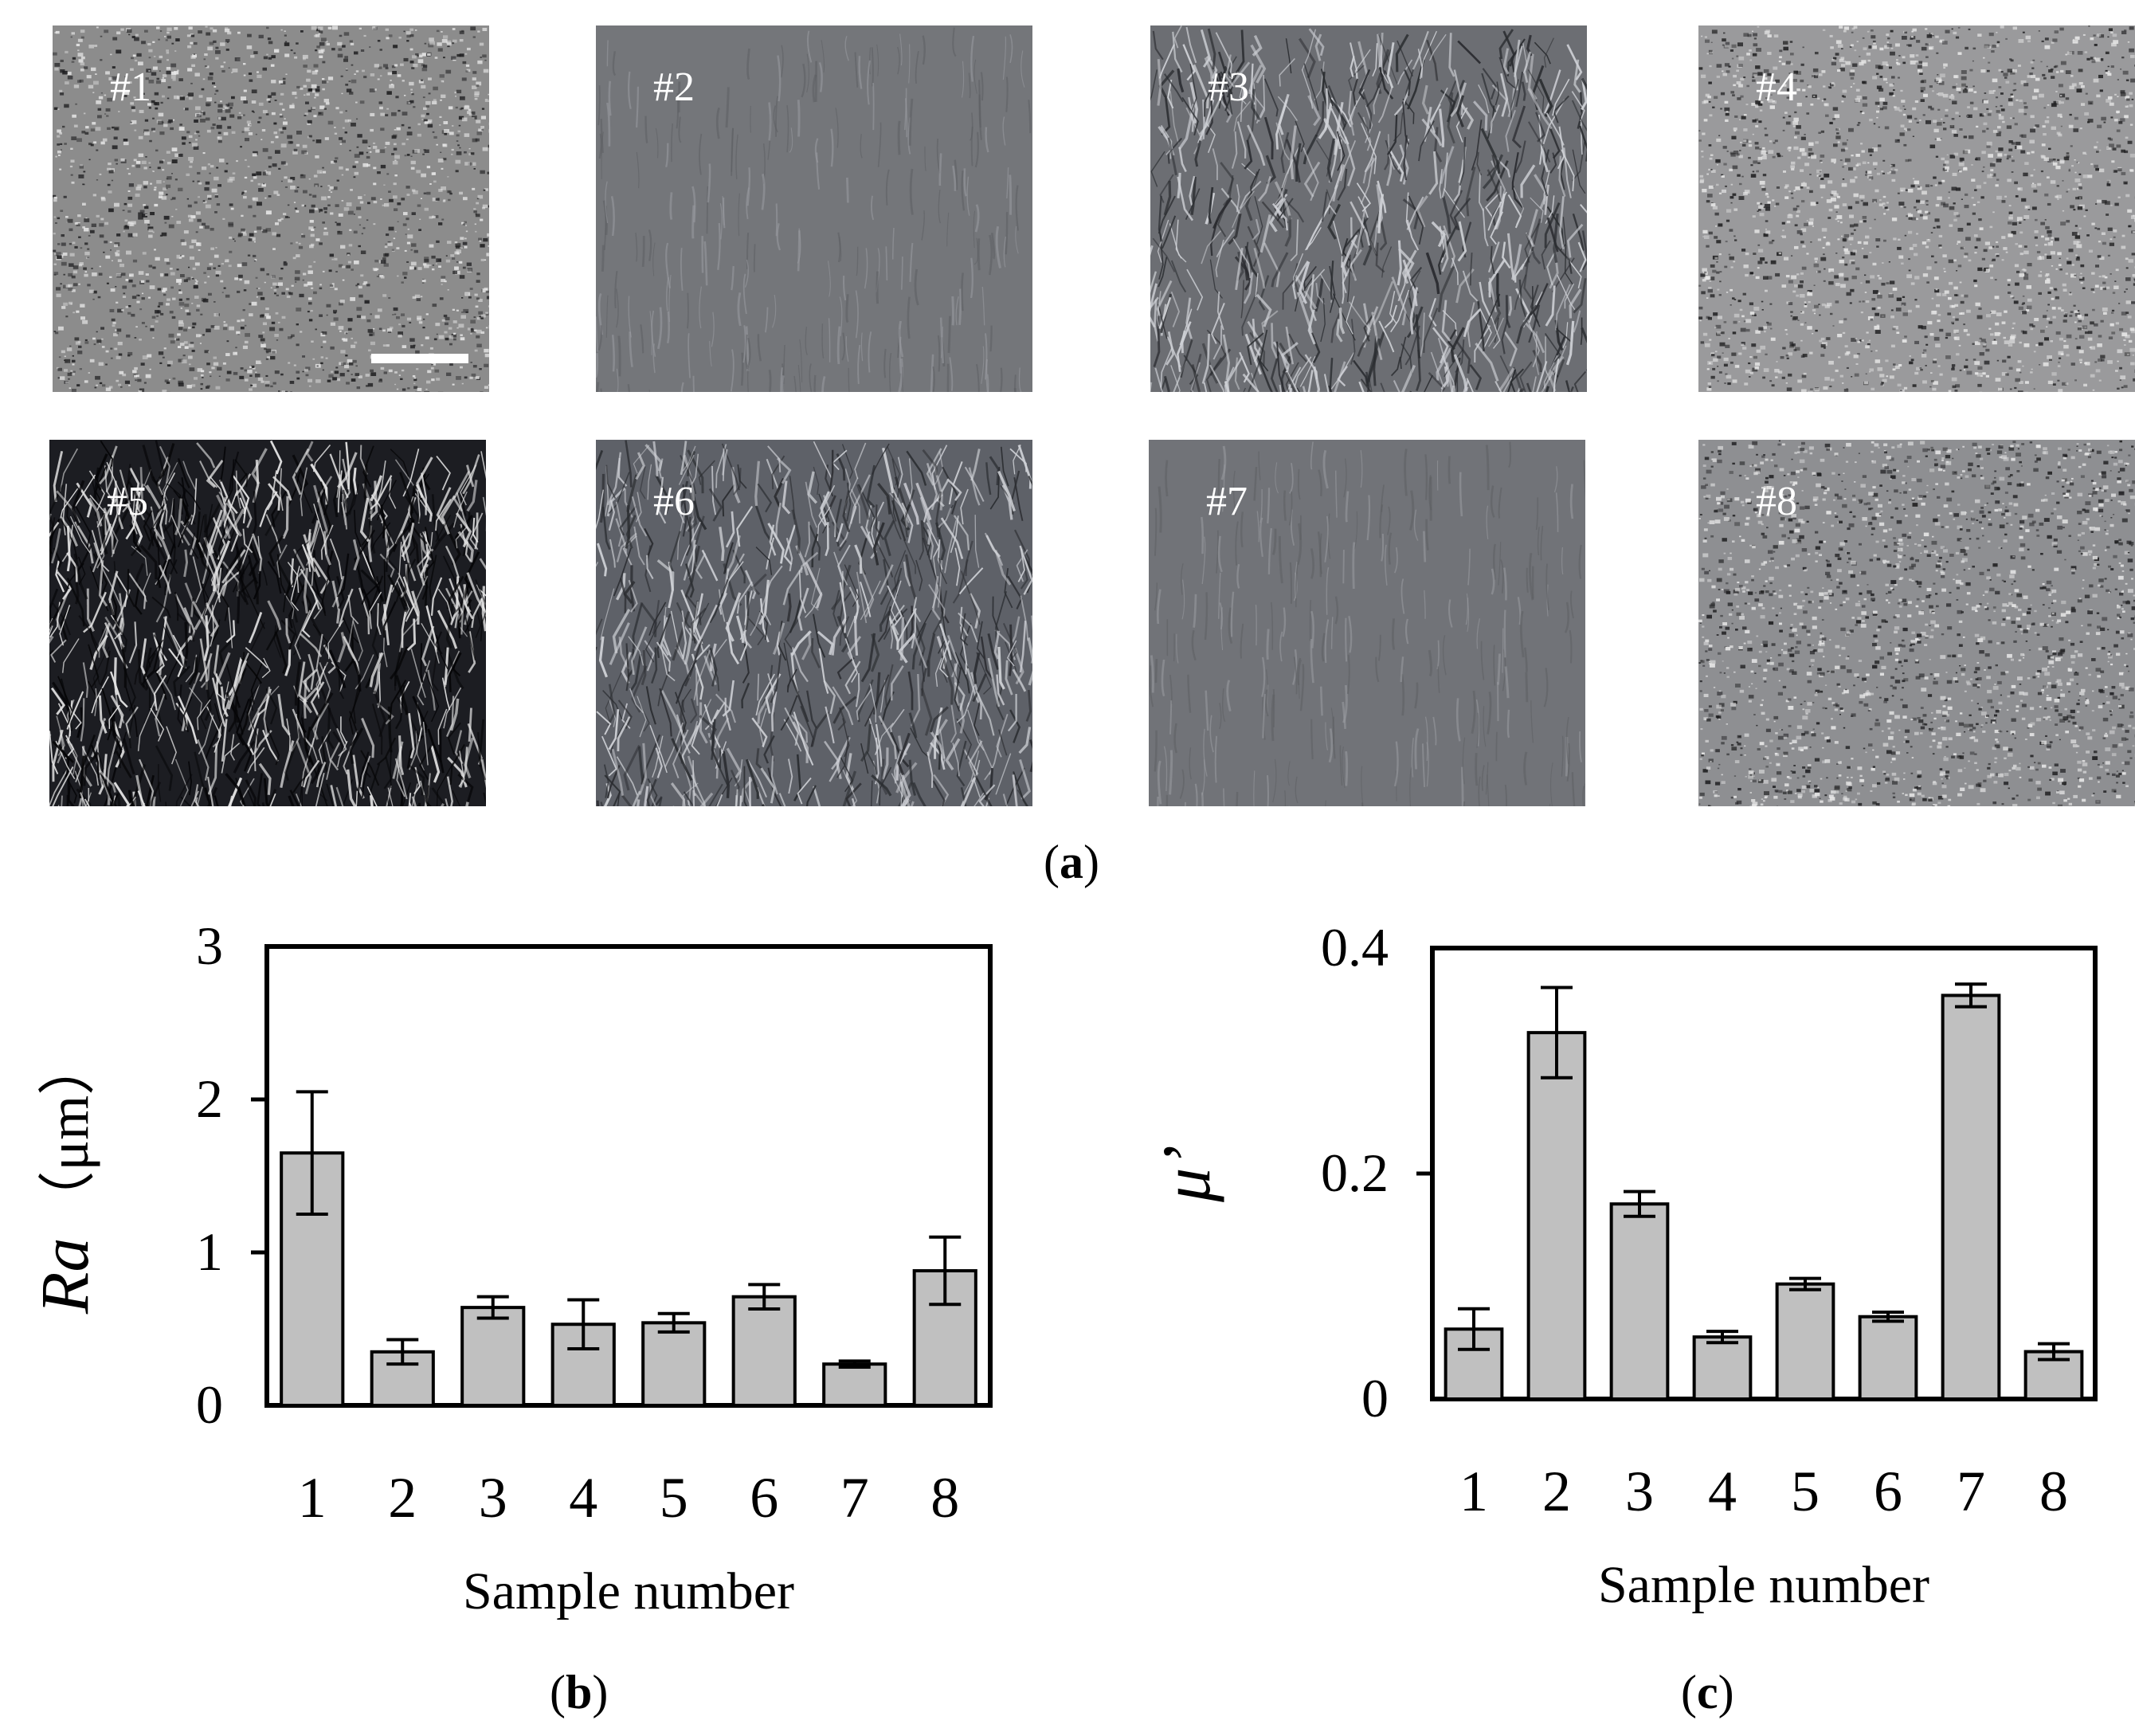 This screenshot has height=1736, width=2135. Describe the element at coordinates (1228, 87) in the screenshot. I see `photo-label: #3` at that location.